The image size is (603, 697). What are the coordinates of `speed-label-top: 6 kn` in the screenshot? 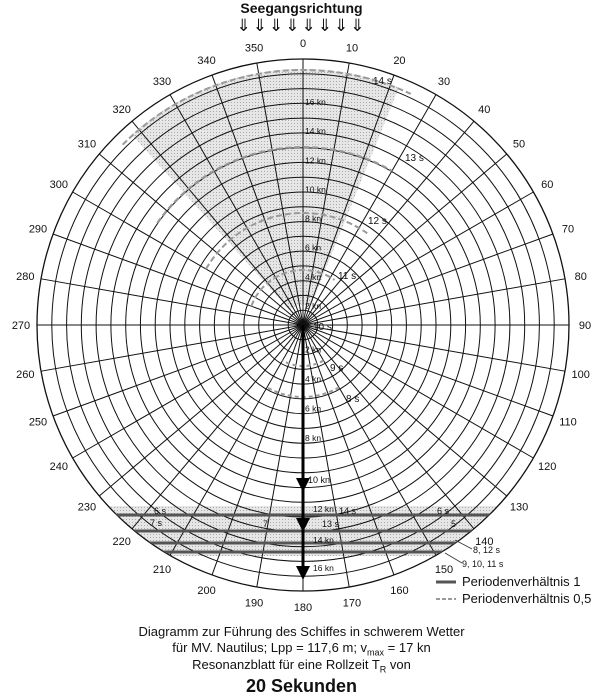 It's located at (313, 248).